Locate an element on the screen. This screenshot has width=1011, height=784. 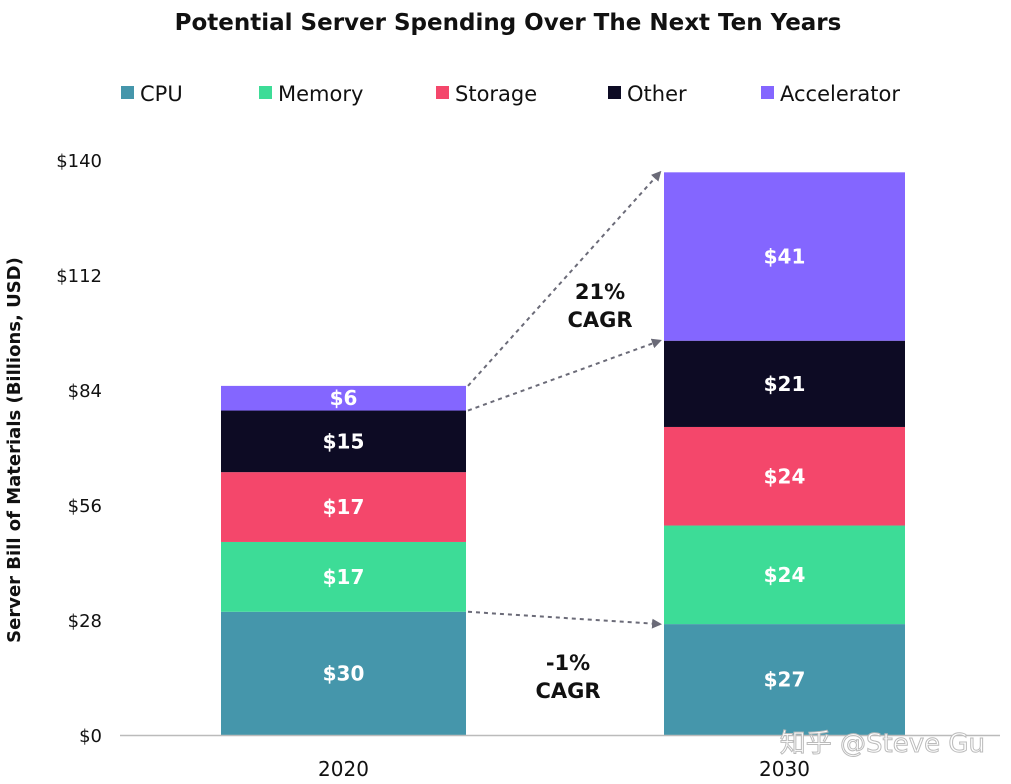
x-tick-label: 2020 is located at coordinates (343, 769).